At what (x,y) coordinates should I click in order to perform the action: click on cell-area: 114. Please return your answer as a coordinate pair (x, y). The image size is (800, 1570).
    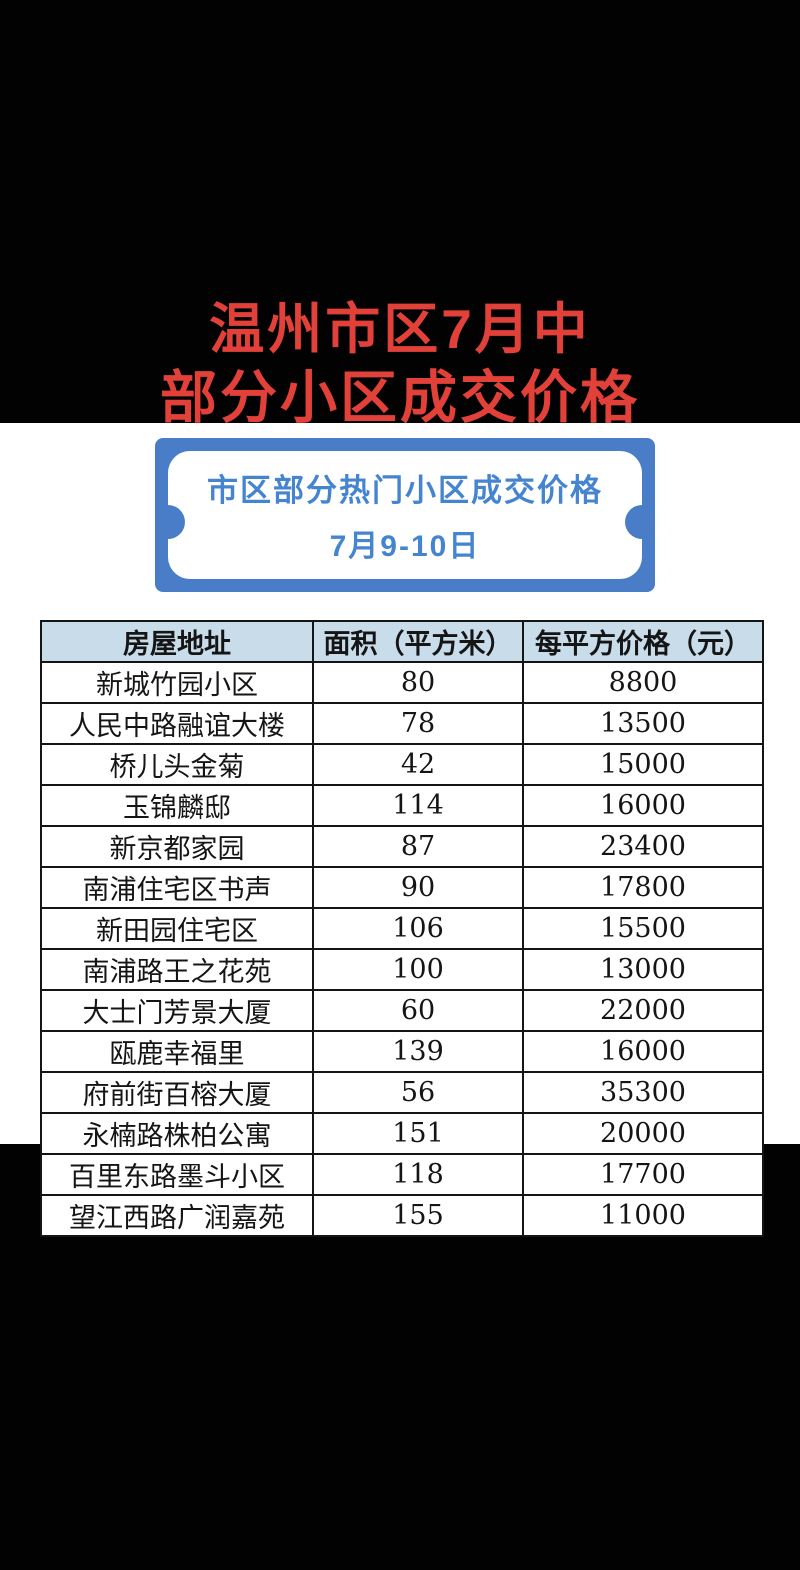
    Looking at the image, I should click on (418, 805).